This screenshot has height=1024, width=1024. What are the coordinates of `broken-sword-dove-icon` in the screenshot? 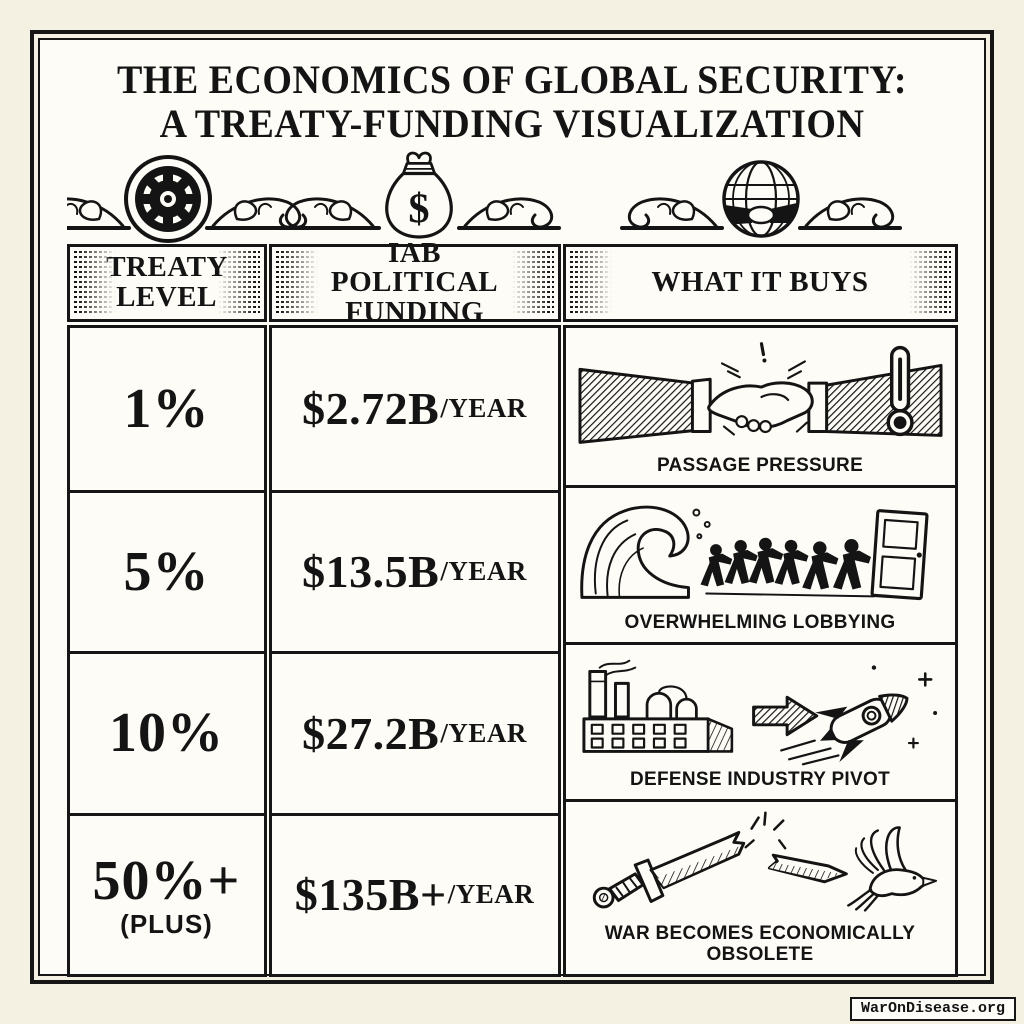 It's located at (760, 866).